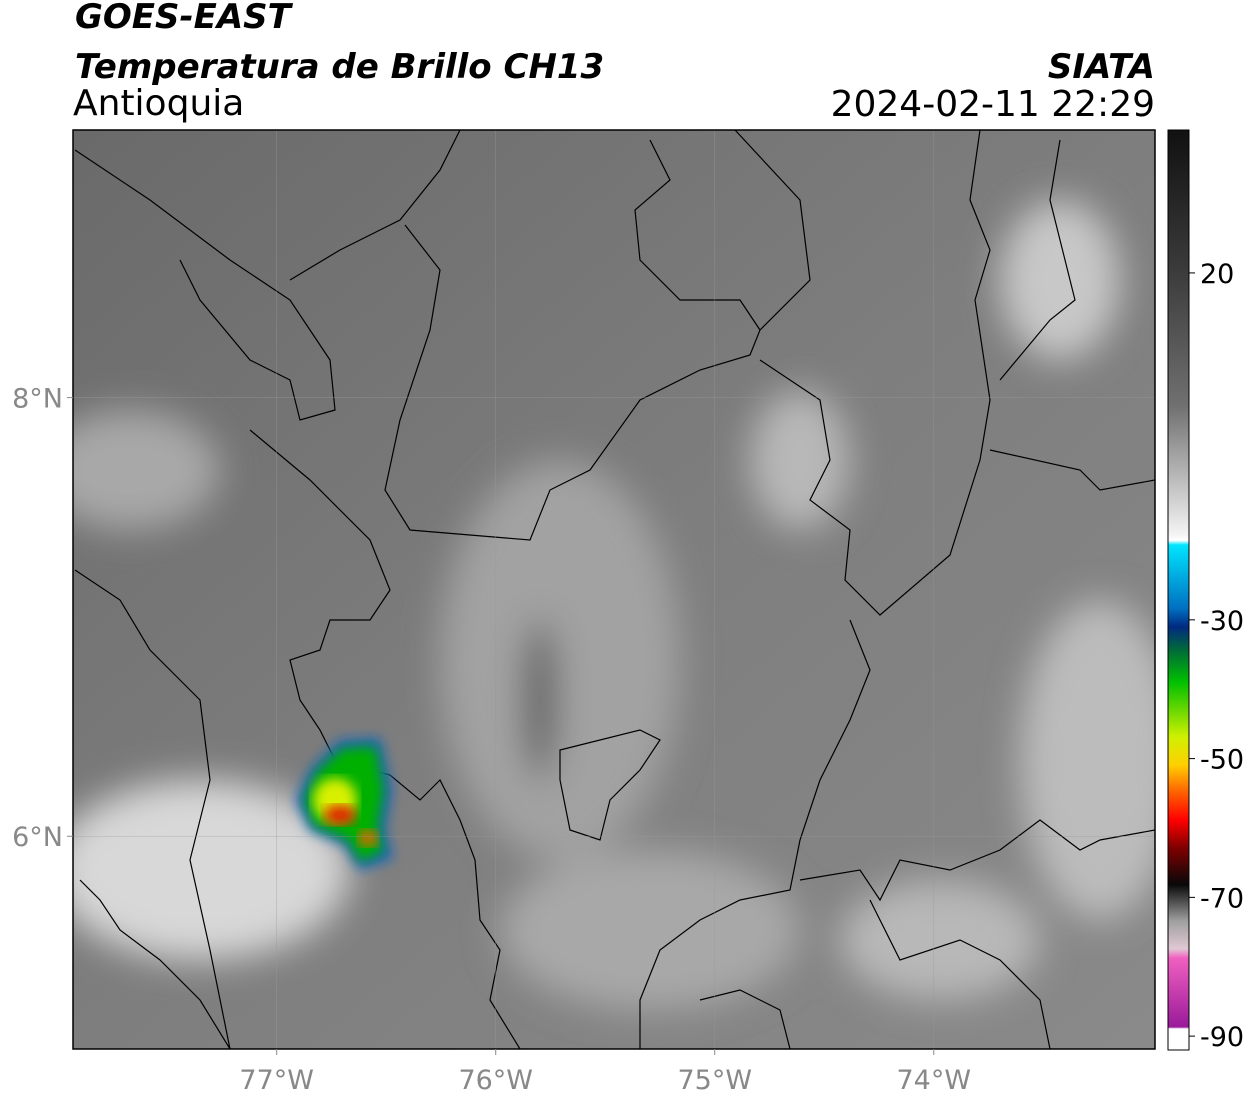 This screenshot has width=1252, height=1099. Describe the element at coordinates (993, 104) in the screenshot. I see `datetime: 2024-02-11 22:29` at that location.